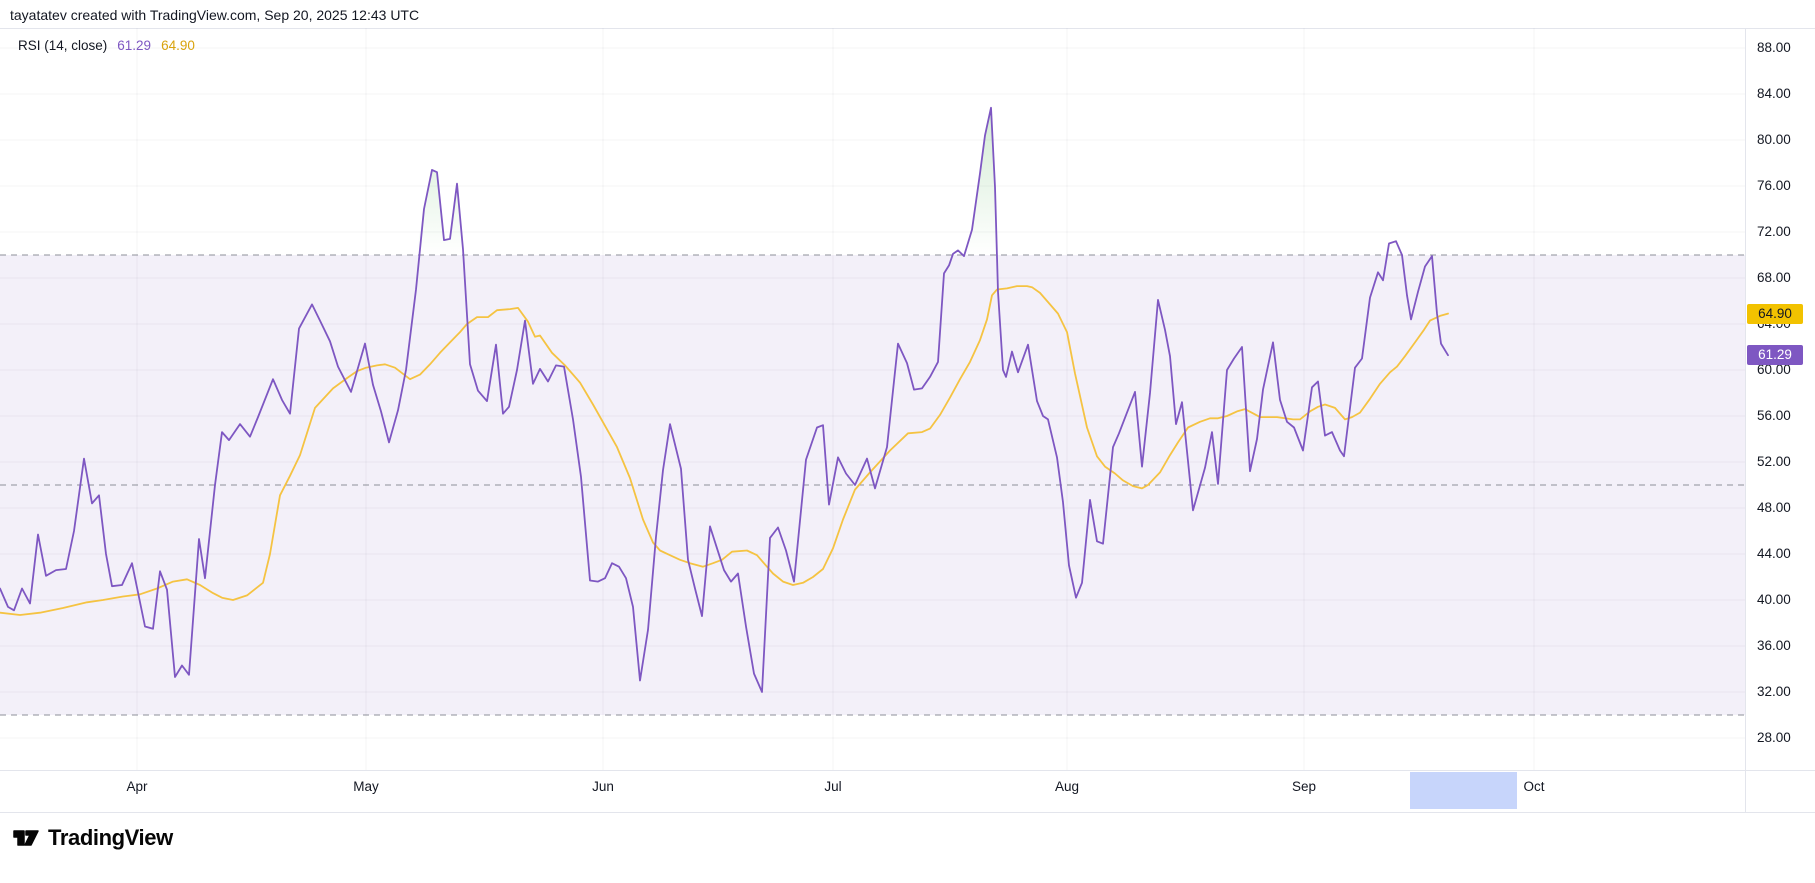 This screenshot has width=1815, height=883. What do you see at coordinates (1774, 47) in the screenshot?
I see `y-axis-label: 88.00` at bounding box center [1774, 47].